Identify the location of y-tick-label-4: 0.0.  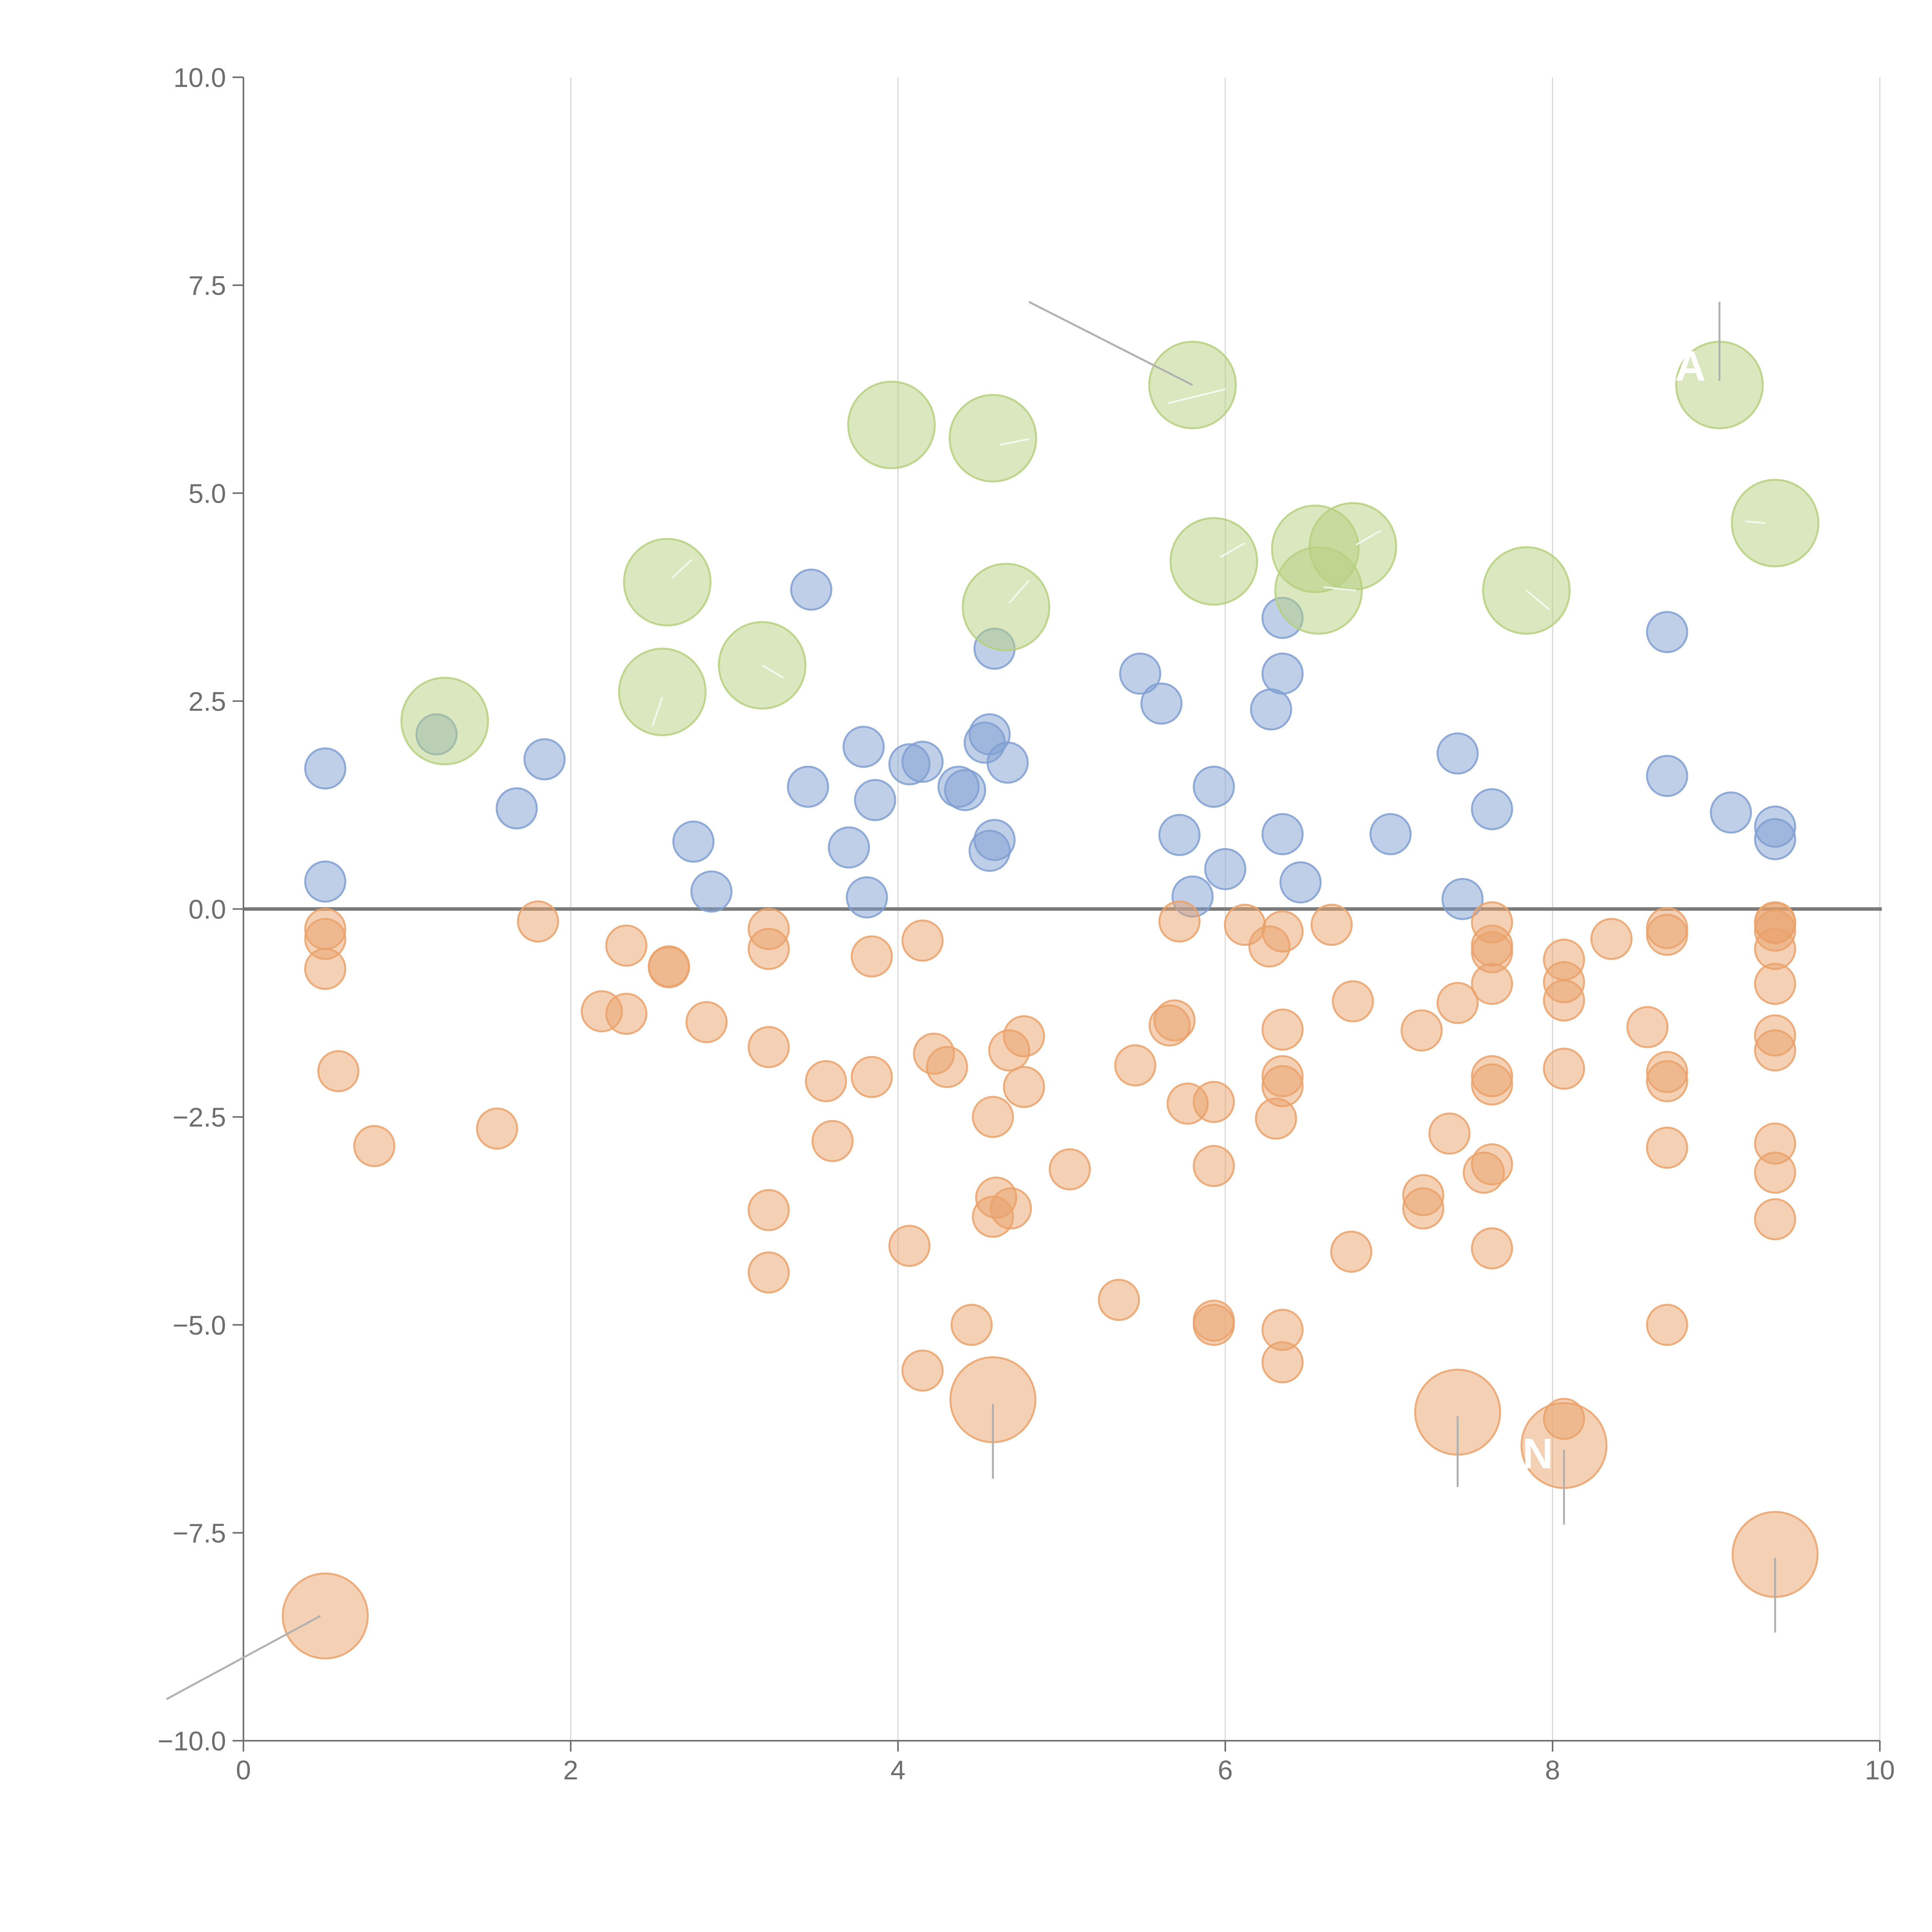
(207, 910).